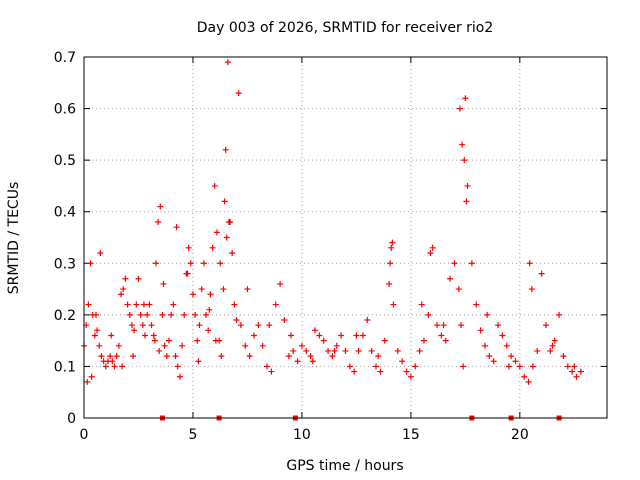  What do you see at coordinates (71, 419) in the screenshot?
I see `y-tick-label: 0` at bounding box center [71, 419].